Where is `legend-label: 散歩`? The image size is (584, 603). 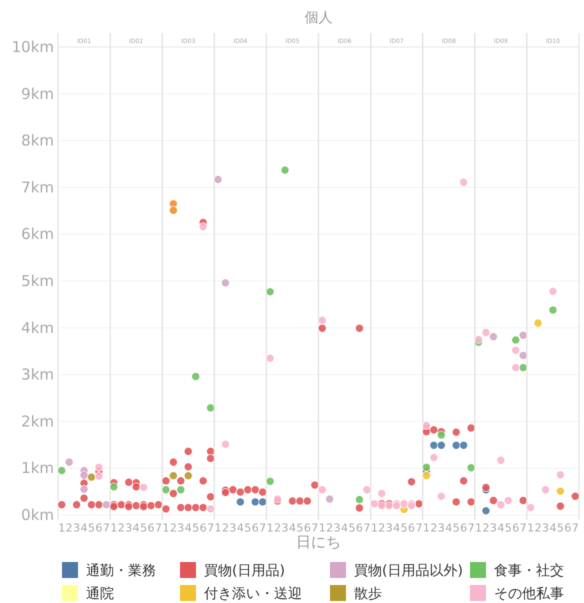
legend-label: 散歩 is located at coordinates (368, 594).